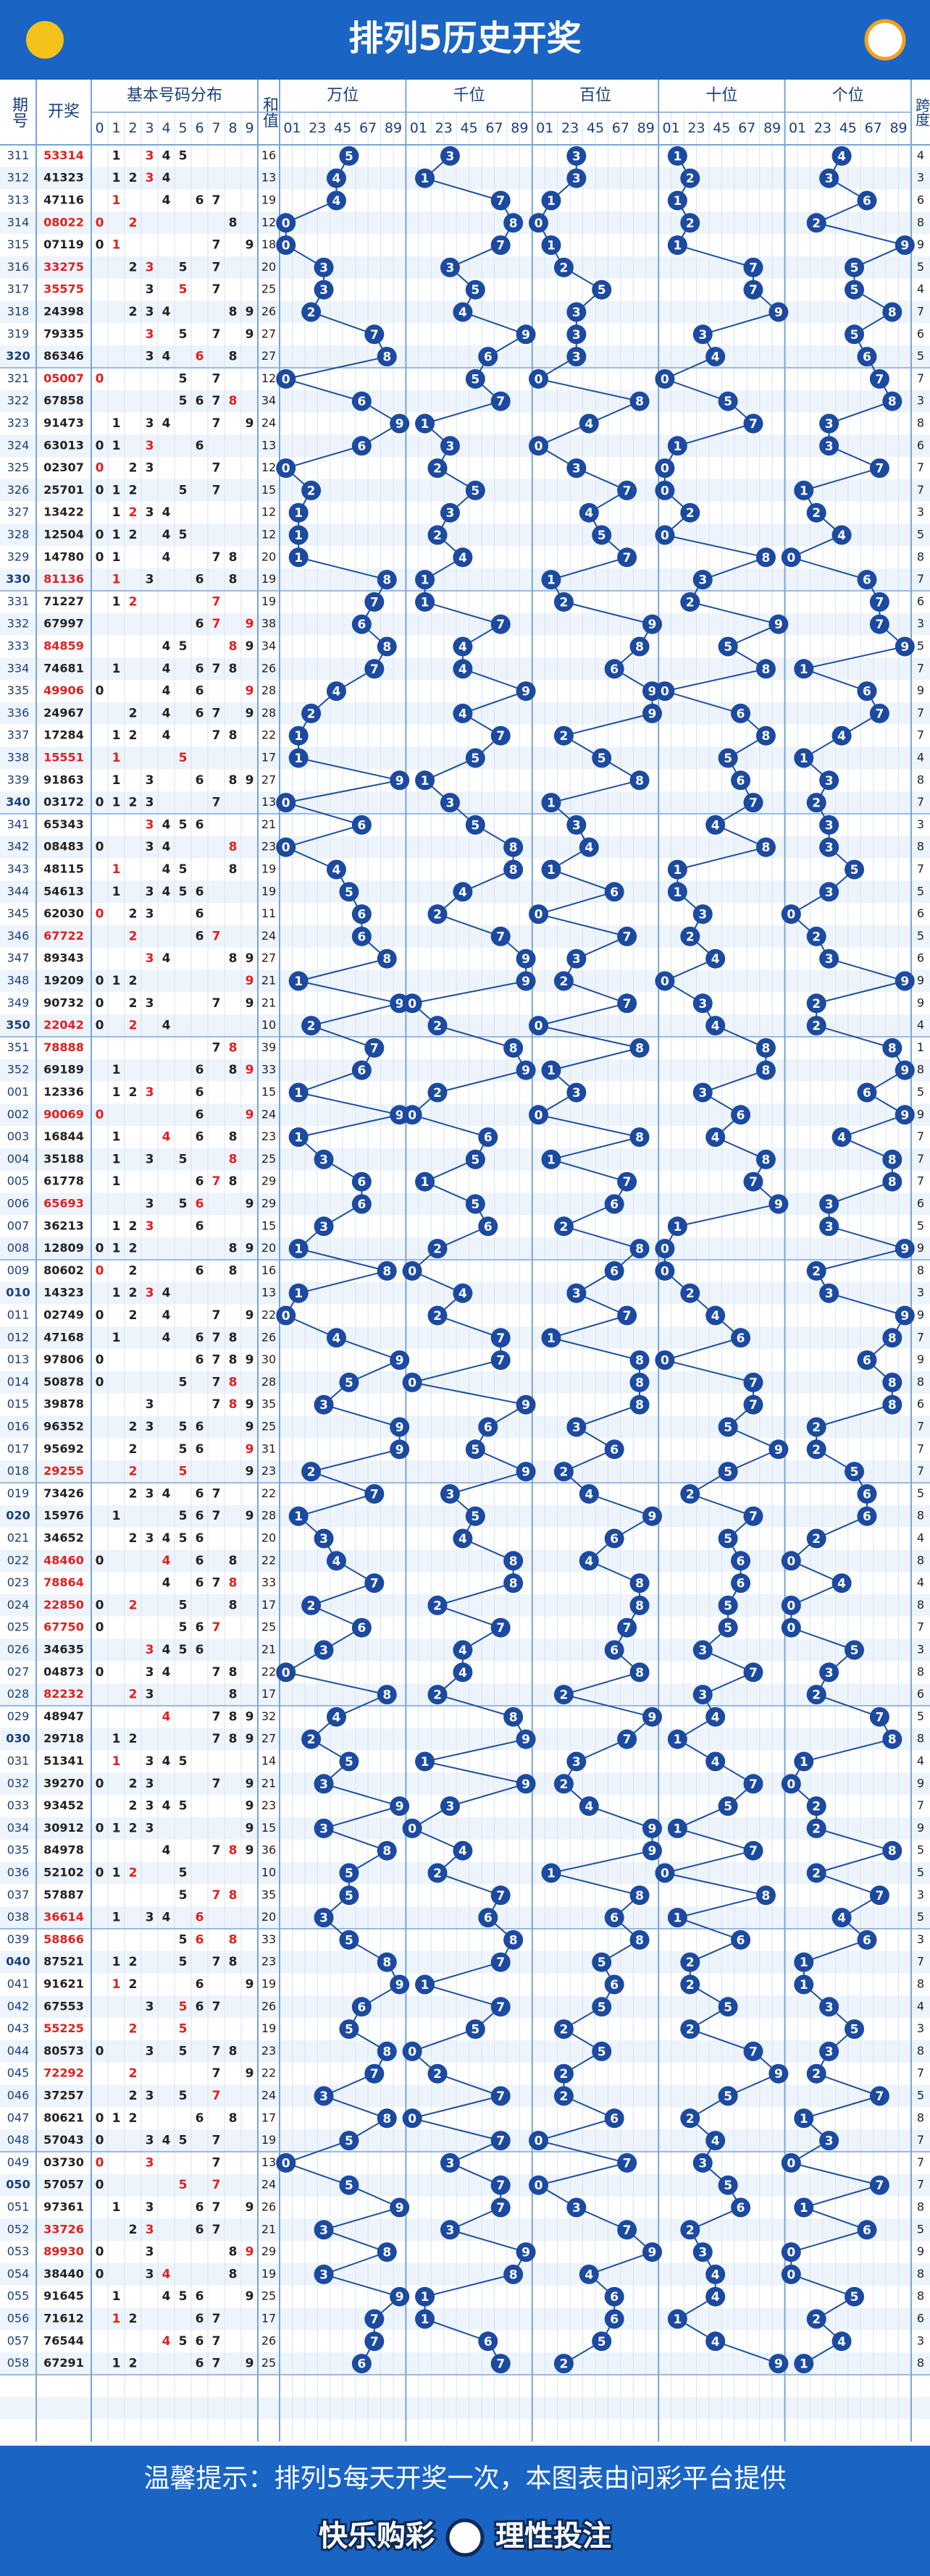 This screenshot has width=930, height=2576. I want to click on period: 329, so click(18, 556).